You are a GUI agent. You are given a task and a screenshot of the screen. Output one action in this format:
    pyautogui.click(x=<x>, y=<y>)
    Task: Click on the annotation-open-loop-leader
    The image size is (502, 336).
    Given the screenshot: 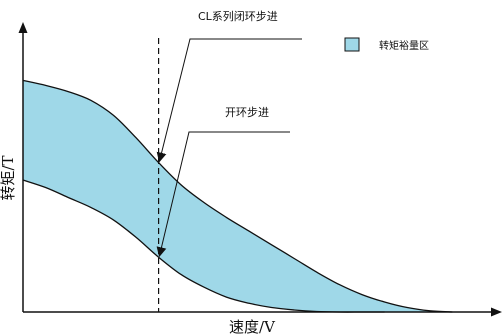 What is the action you would take?
    pyautogui.click(x=223, y=194)
    